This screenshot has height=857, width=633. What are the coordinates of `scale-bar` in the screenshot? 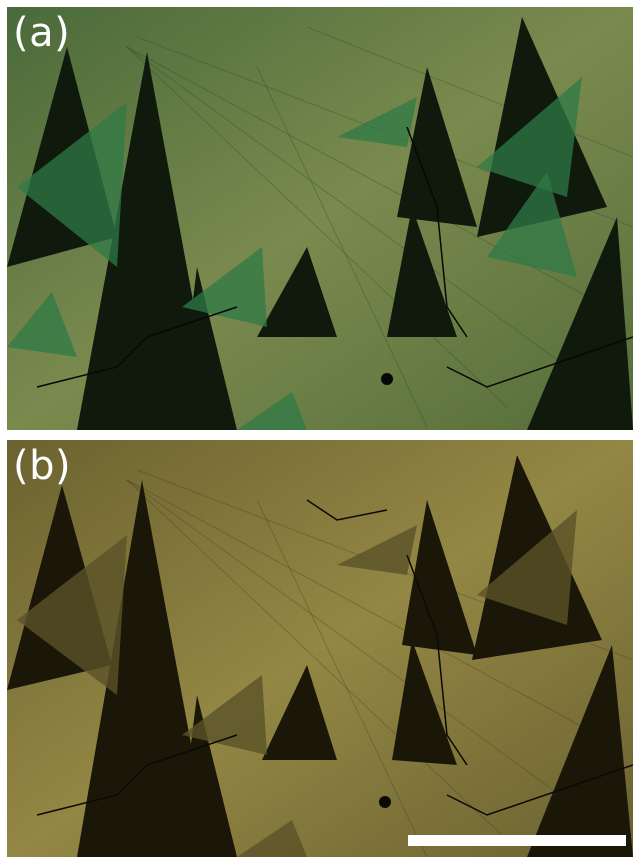 It's located at (517, 840).